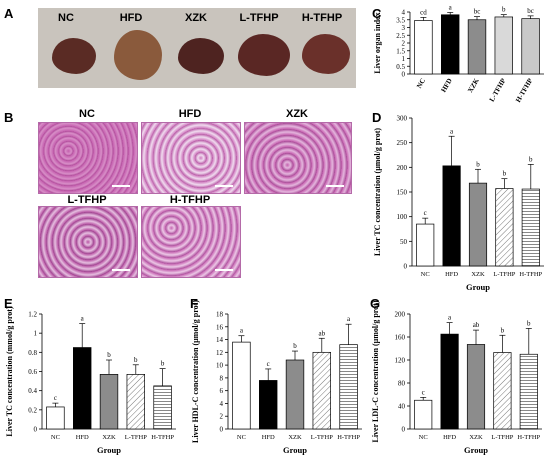 Image resolution: width=550 pixels, height=461 pixels. I want to click on x-tick-label-c: H-TFHP, so click(524, 90).